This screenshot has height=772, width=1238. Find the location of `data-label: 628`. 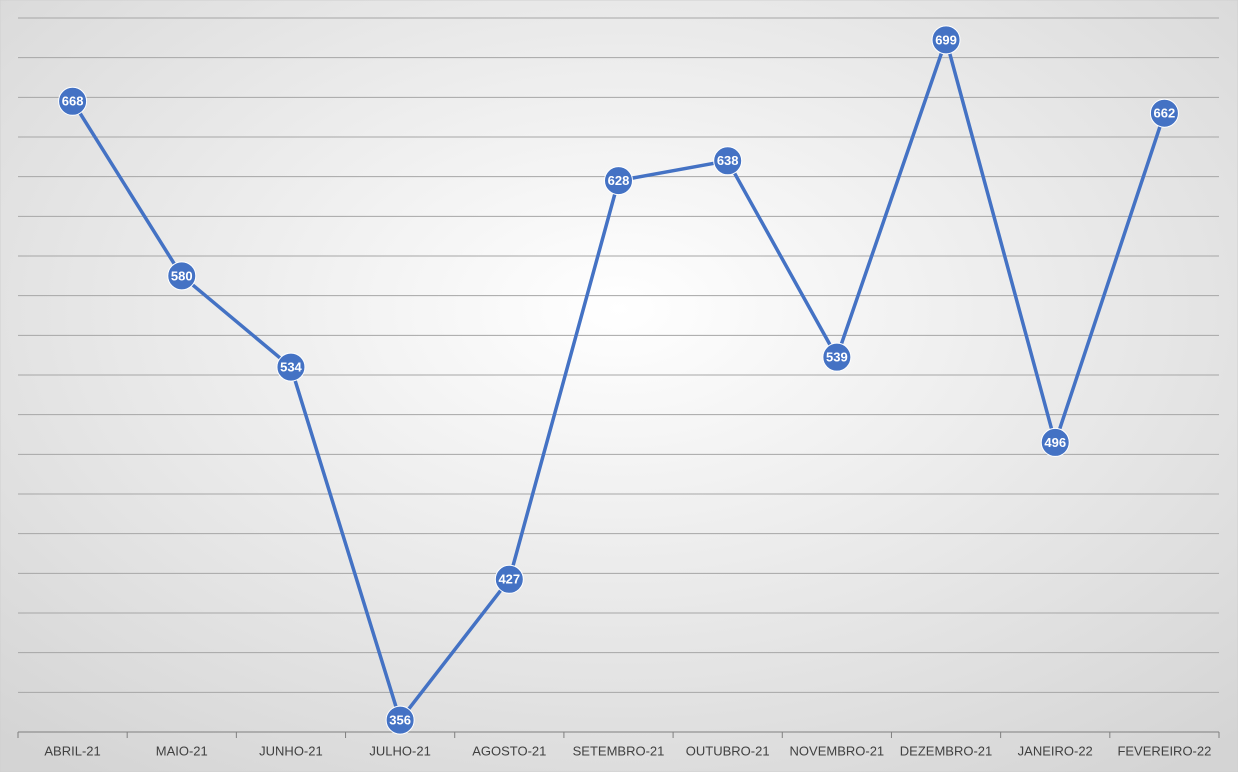

data-label: 628 is located at coordinates (619, 180).